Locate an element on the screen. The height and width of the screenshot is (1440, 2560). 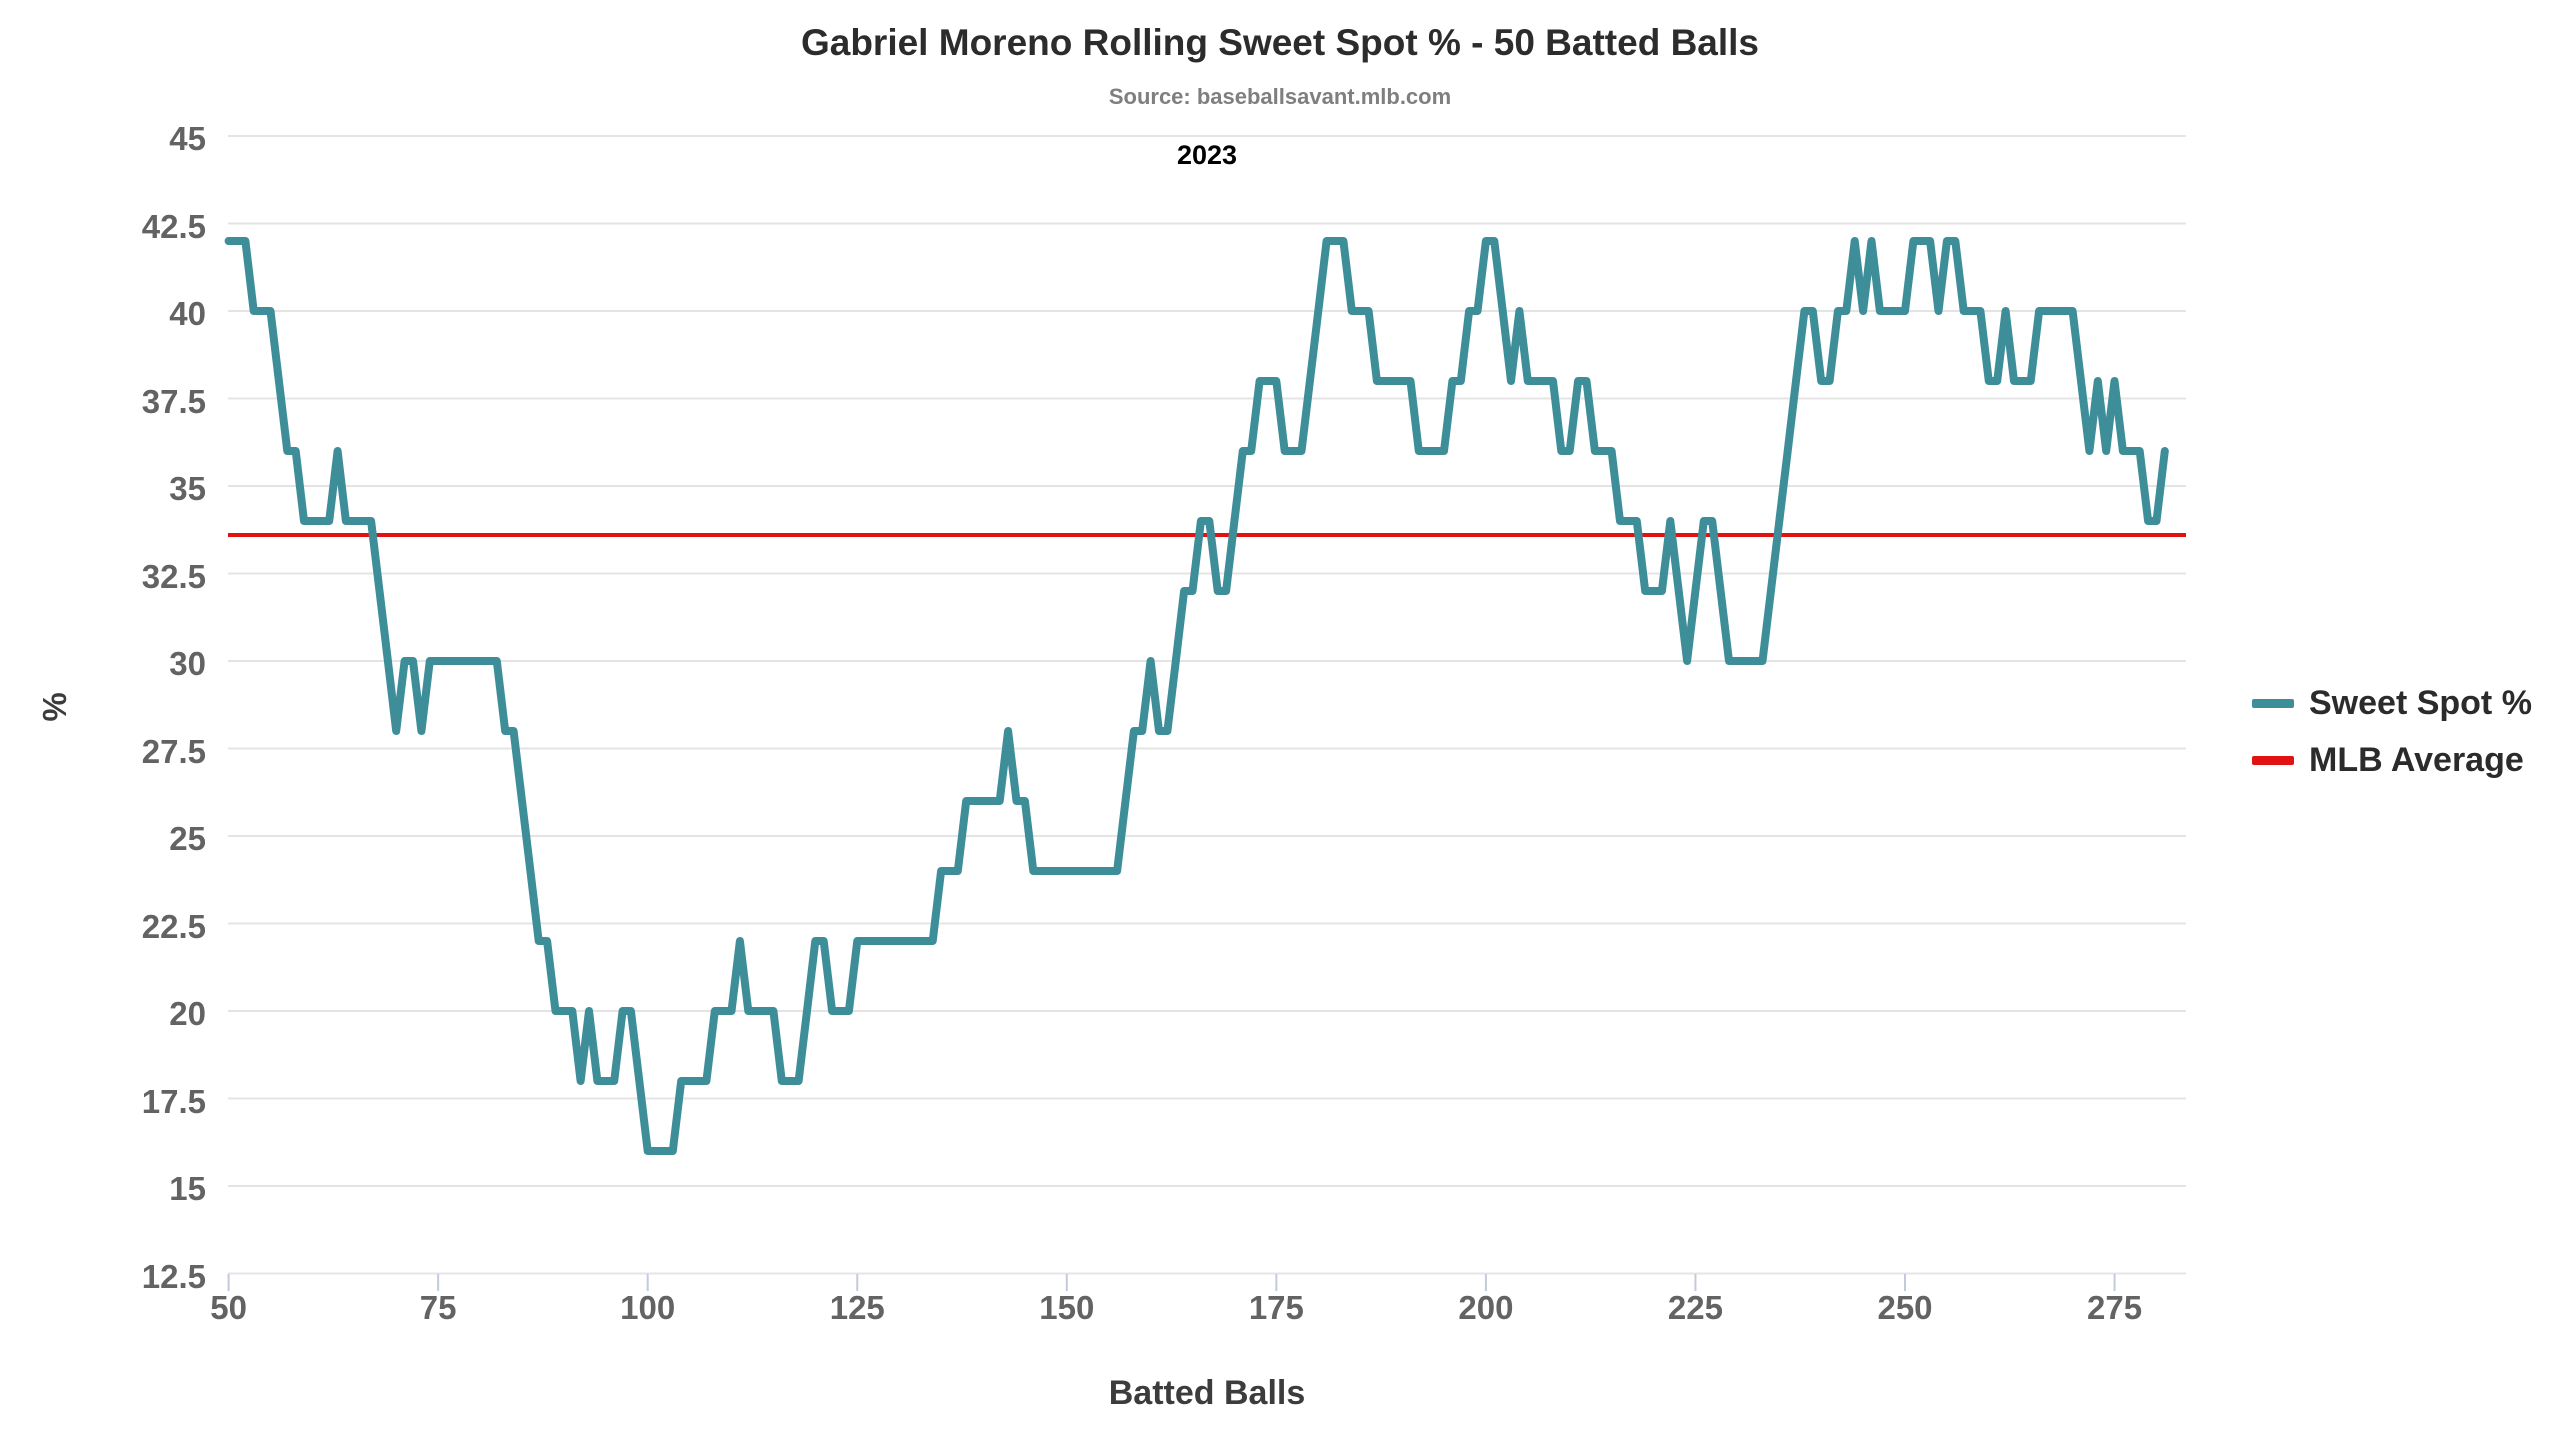
legend-item-mlb-average: MLB Average is located at coordinates (2392, 760).